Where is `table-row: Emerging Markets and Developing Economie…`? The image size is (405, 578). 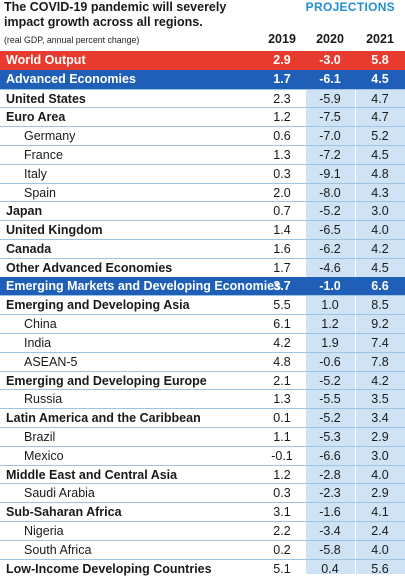 table-row: Emerging Markets and Developing Economie… is located at coordinates (202, 286).